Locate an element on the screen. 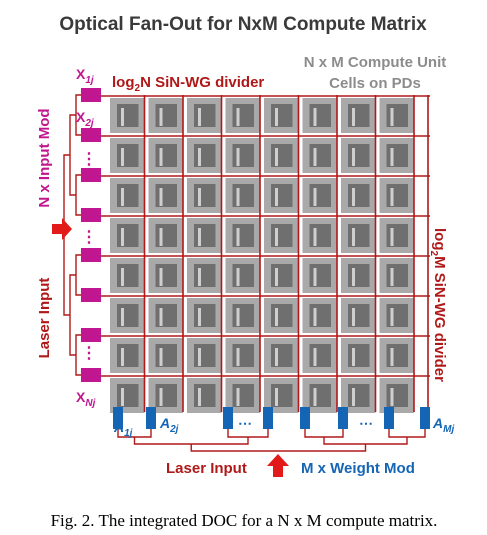 The width and height of the screenshot is (487, 535). vellipsis-2: ⋮ is located at coordinates (89, 237).